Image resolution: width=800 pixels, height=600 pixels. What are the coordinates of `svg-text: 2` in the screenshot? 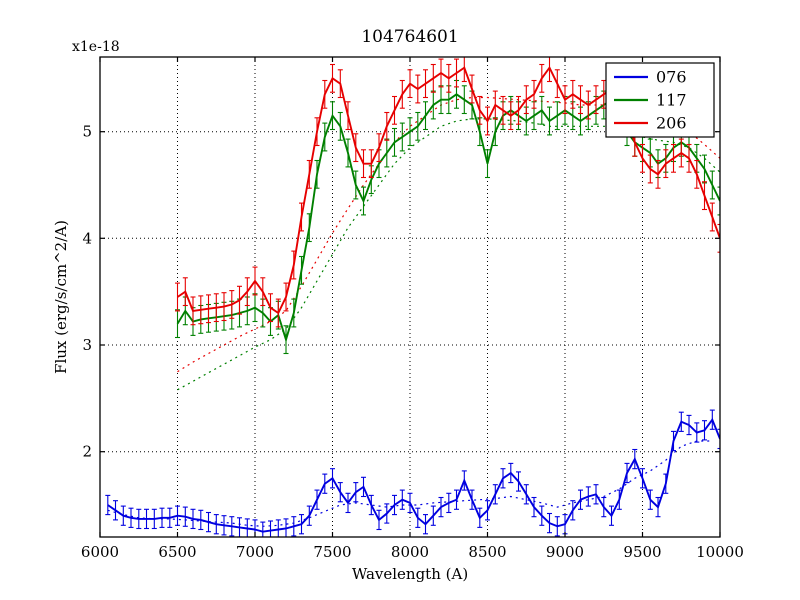 It's located at (87, 452).